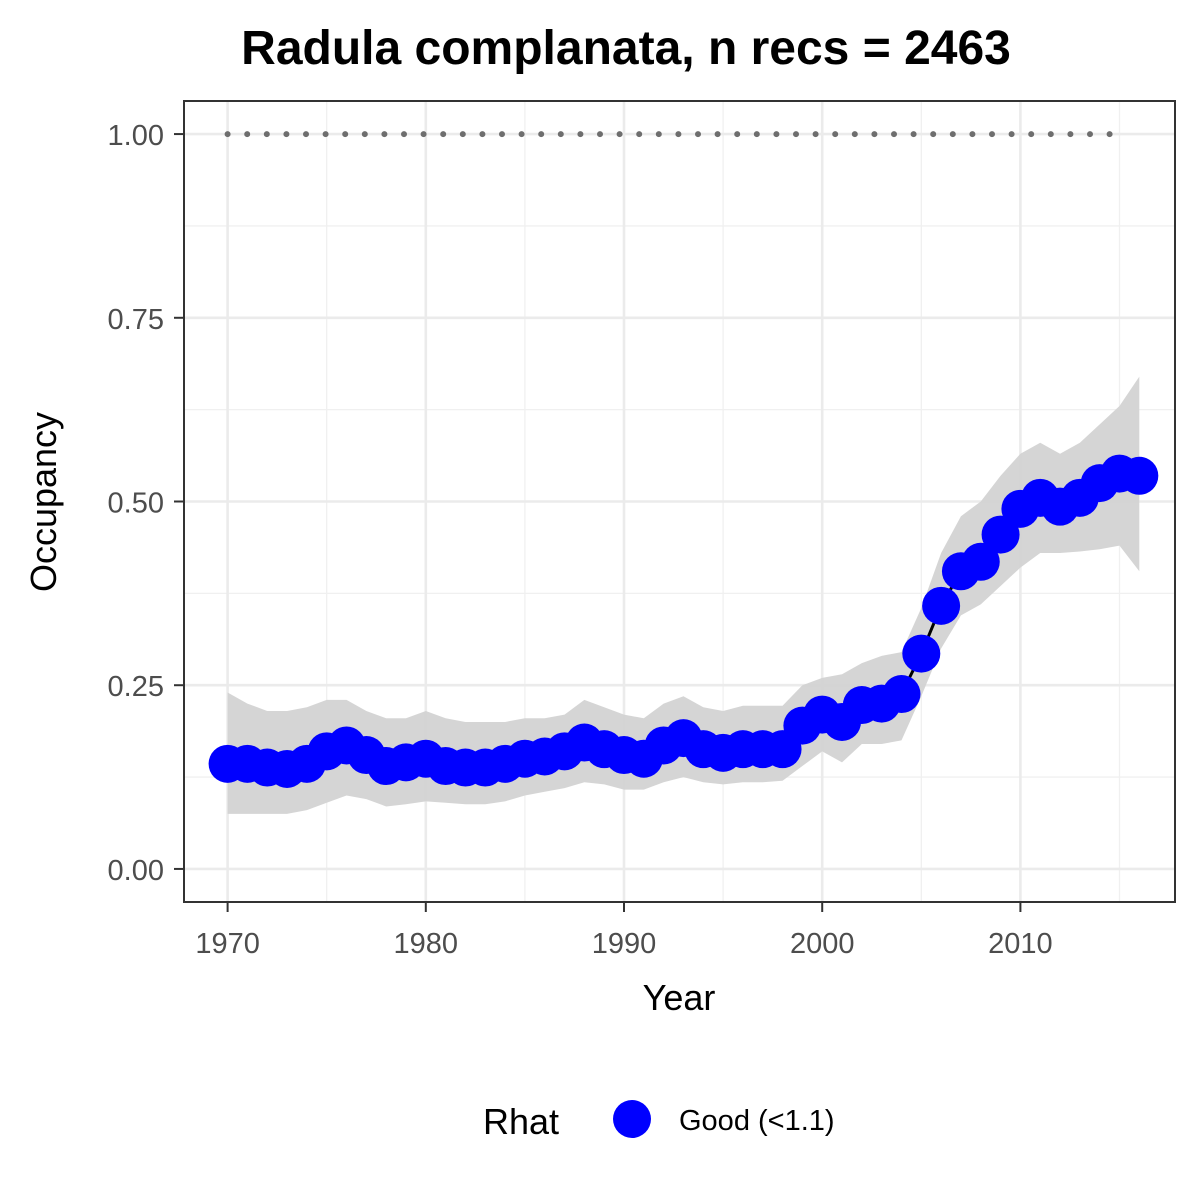 This screenshot has height=1200, width=1200. What do you see at coordinates (1020, 944) in the screenshot?
I see `x-tick-label: 2010` at bounding box center [1020, 944].